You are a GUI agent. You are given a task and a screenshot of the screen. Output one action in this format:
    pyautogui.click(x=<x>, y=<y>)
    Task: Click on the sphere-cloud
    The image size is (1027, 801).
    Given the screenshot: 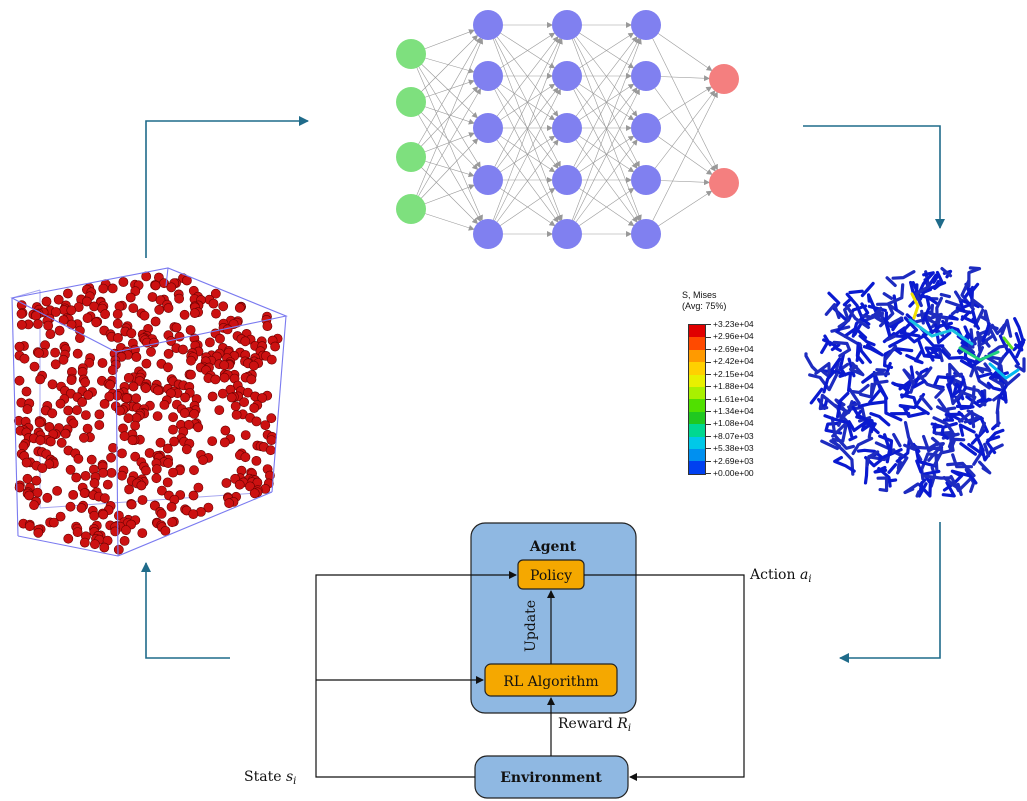 What is the action you would take?
    pyautogui.click(x=148, y=413)
    